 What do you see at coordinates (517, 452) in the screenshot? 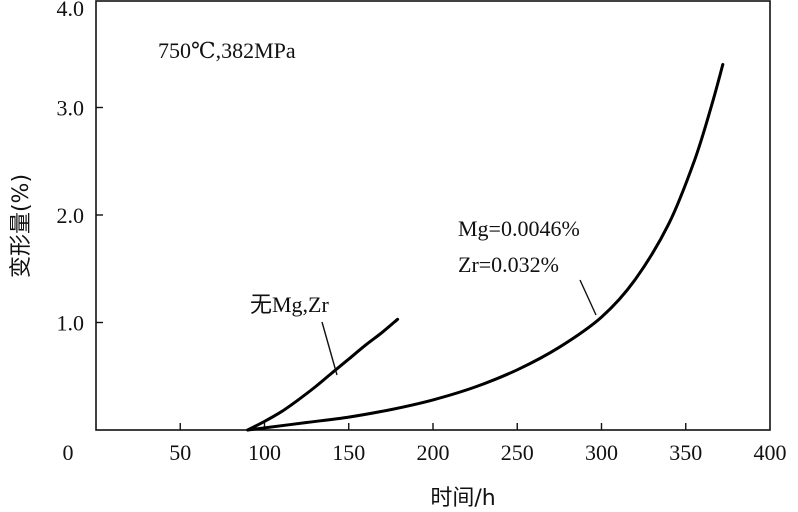
I see `x-tick-label: 250` at bounding box center [517, 452].